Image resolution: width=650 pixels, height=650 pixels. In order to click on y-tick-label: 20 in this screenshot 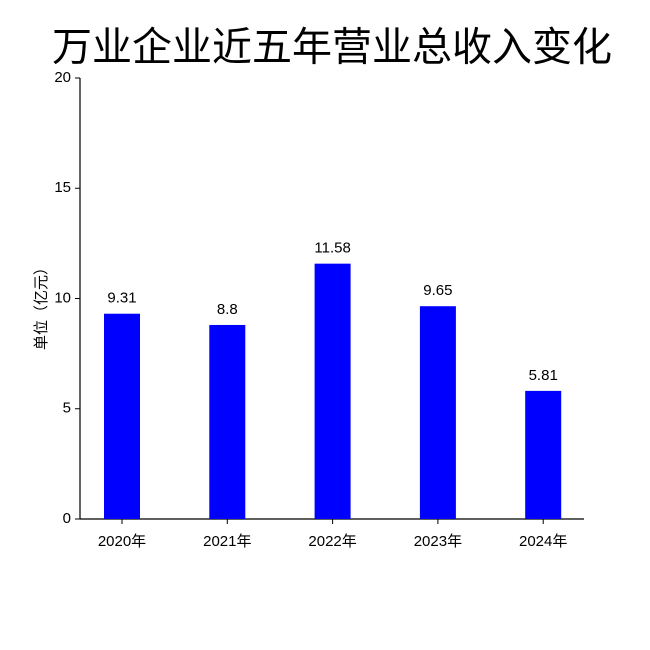, I will do `click(62, 77)`.